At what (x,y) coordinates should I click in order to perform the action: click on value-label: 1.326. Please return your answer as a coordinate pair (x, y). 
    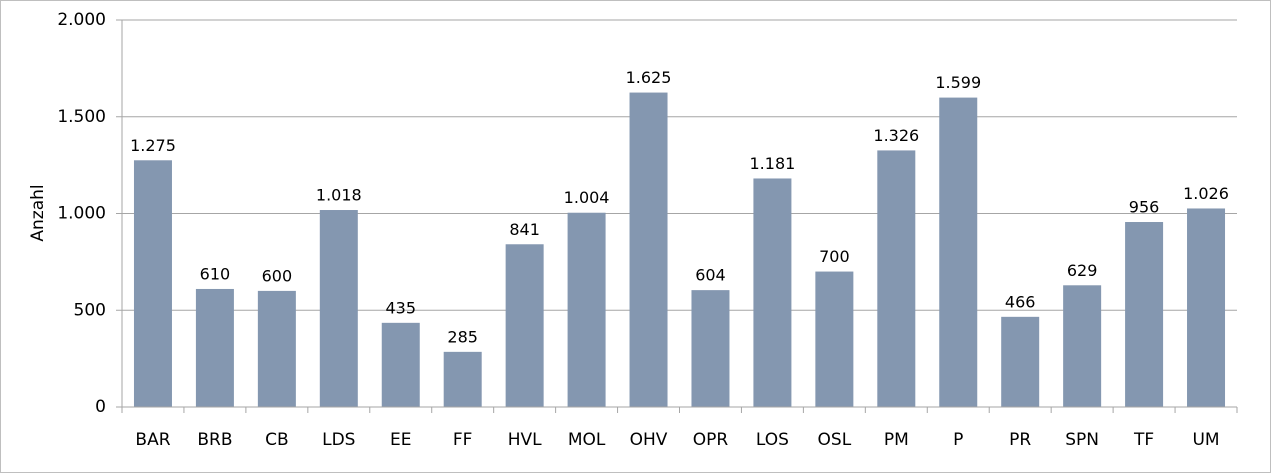
    Looking at the image, I should click on (896, 135).